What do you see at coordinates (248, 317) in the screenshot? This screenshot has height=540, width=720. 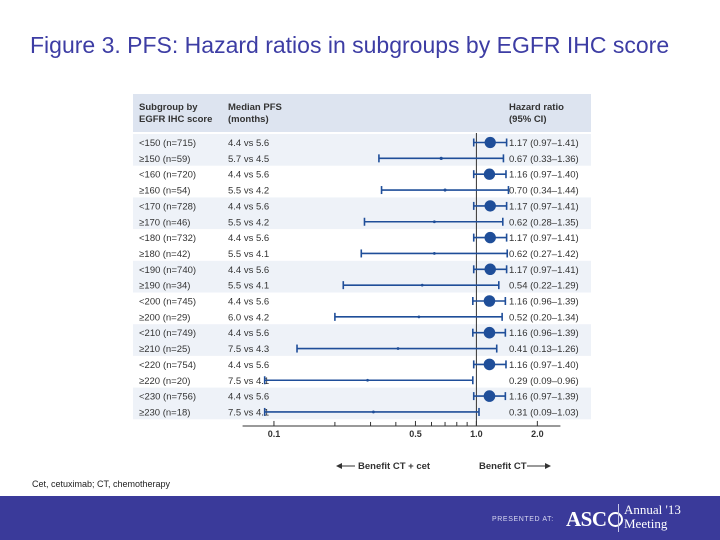 I see `row-pfs-value: 6.0 vs 4.2` at bounding box center [248, 317].